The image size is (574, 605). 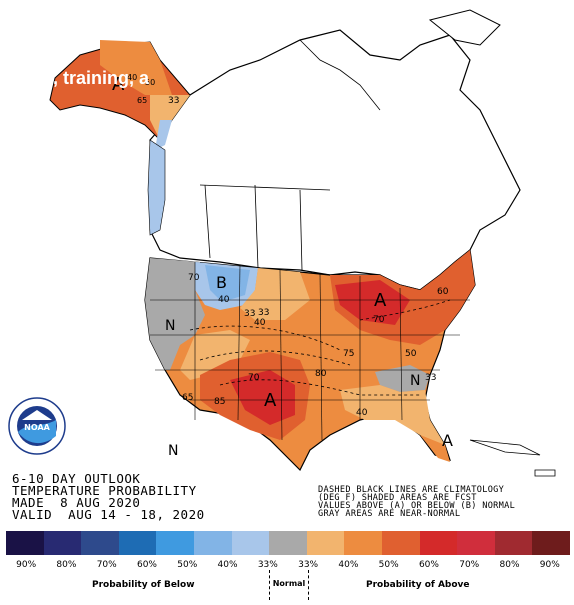 I want to click on outlook-type: TEMPERATURE PROBABILITY, so click(x=104, y=490).